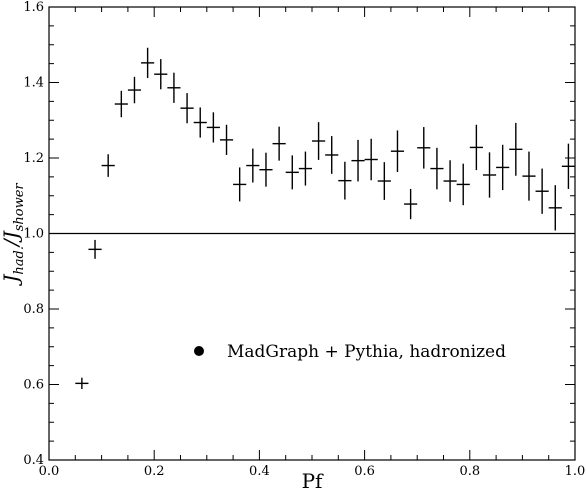 This screenshot has width=586, height=491. What do you see at coordinates (33, 83) in the screenshot?
I see `y-tick-label: 1.4` at bounding box center [33, 83].